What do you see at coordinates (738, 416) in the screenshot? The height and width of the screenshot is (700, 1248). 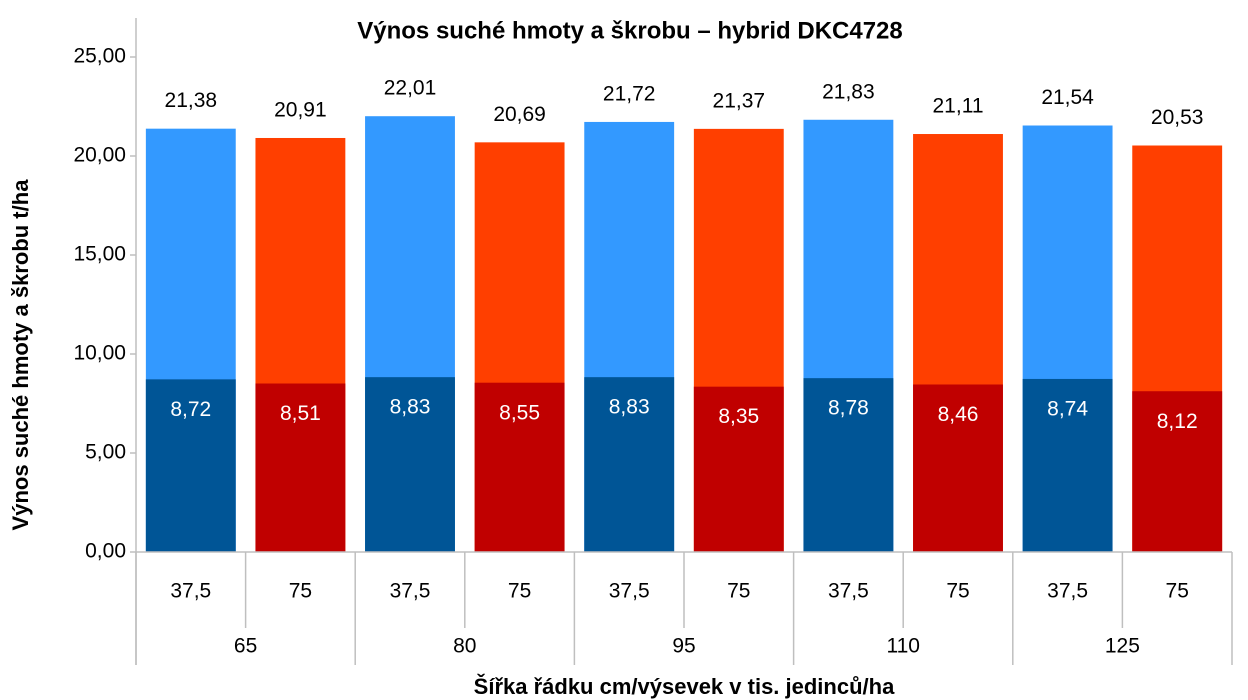 I see `data-label: 8,35` at bounding box center [738, 416].